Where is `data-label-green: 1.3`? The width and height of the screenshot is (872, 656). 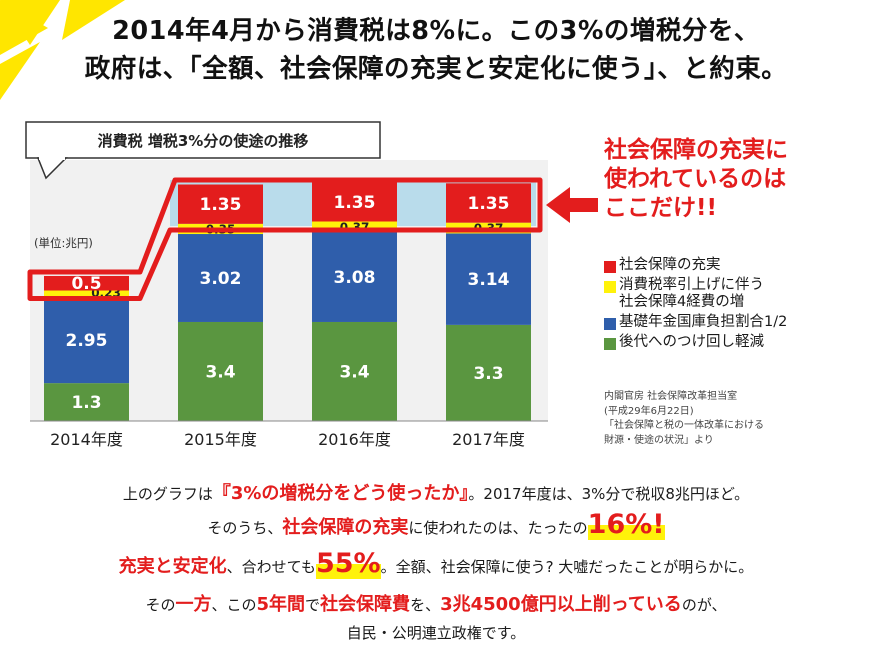
data-label-green: 1.3 is located at coordinates (86, 403).